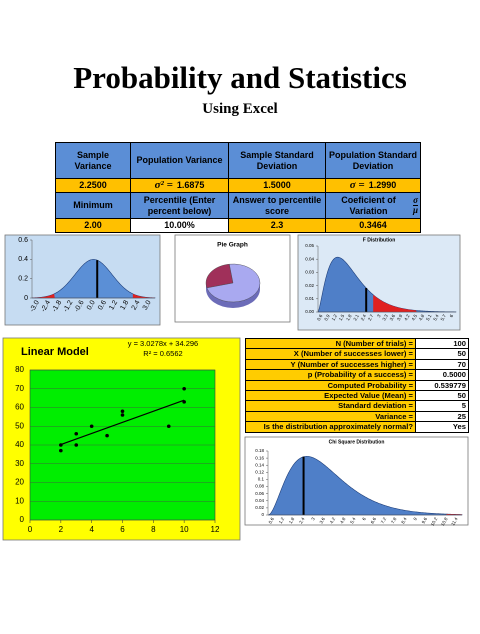  I want to click on x-tick-label: 3.9, so click(400, 317).